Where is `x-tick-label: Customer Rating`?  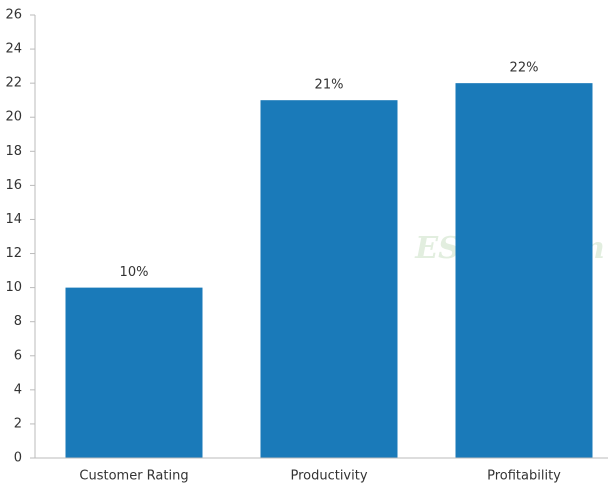 x-tick-label: Customer Rating is located at coordinates (133, 476).